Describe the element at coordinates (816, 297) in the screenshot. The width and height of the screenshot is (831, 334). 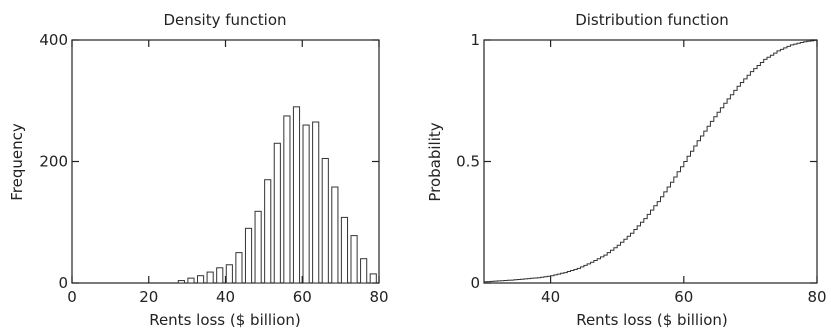
I see `distribution-x-tick-label: 80` at that location.